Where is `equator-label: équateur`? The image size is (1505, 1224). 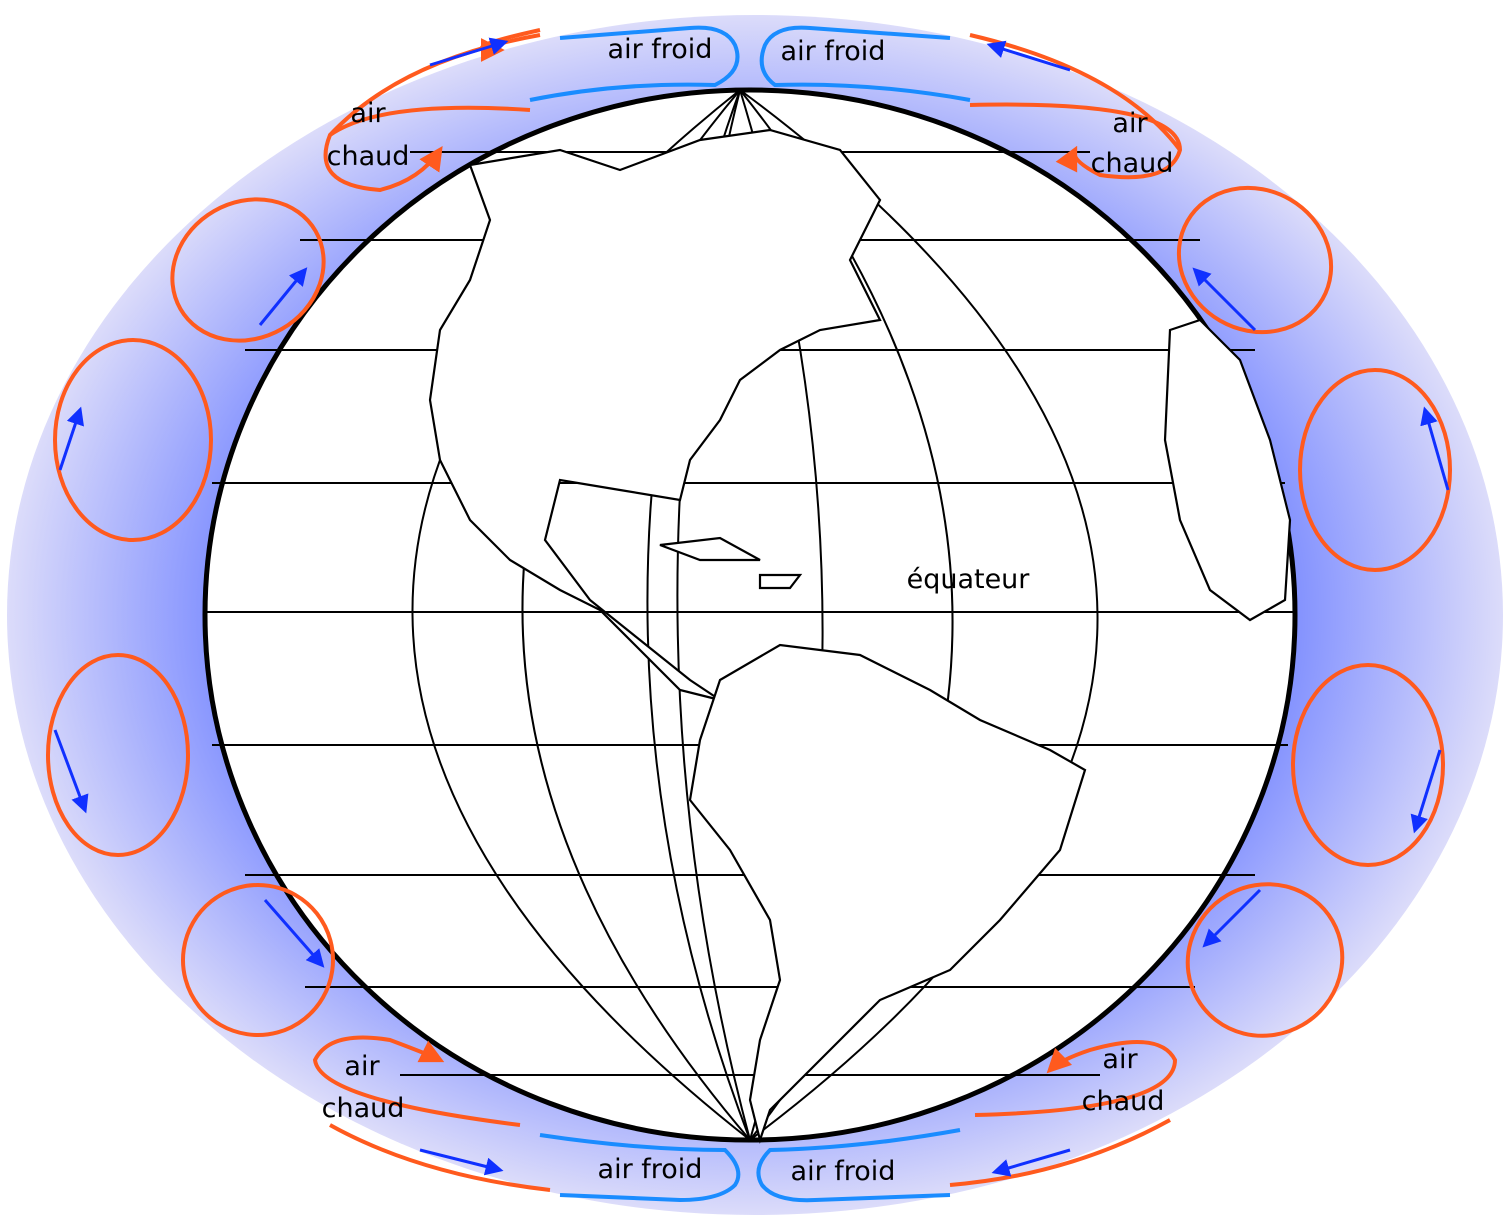 equator-label: équateur is located at coordinates (969, 579).